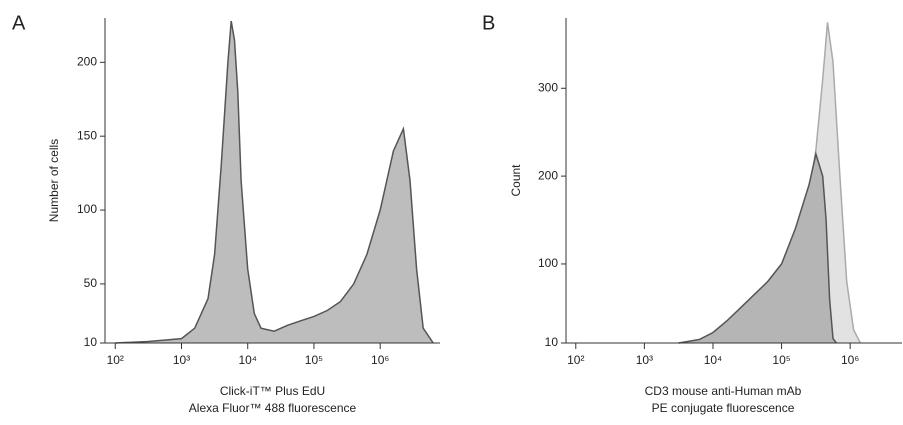  I want to click on y-tick-label: 50, so click(91, 283).